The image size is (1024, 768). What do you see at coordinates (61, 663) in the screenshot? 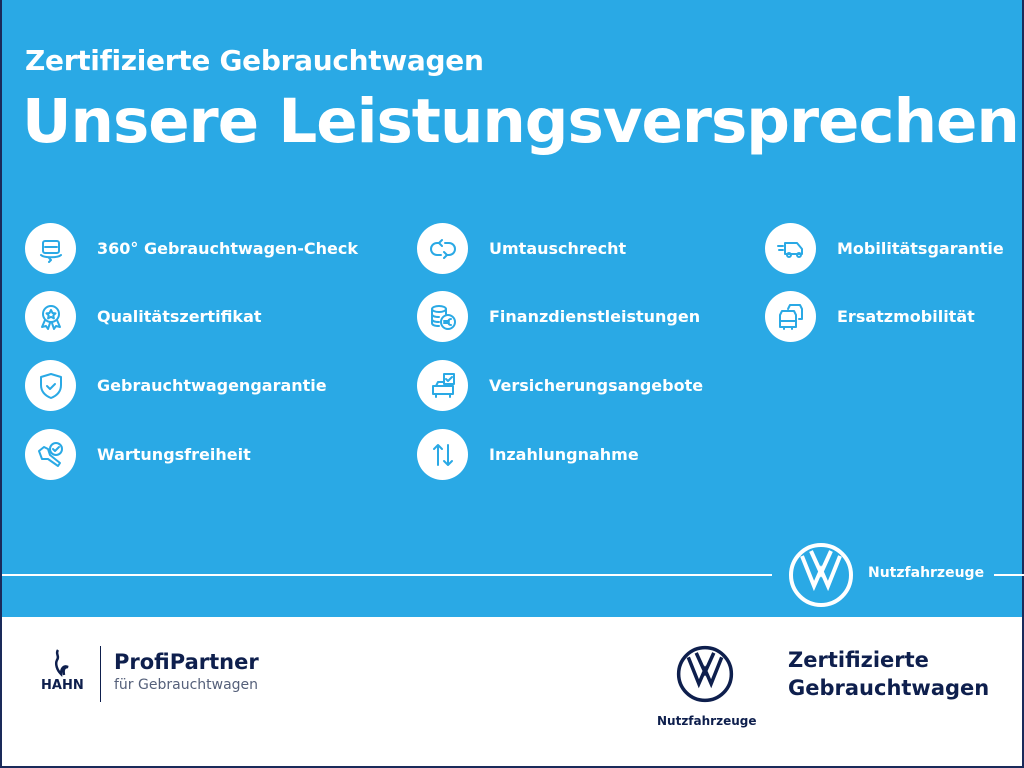
I see `hahn-logo-icon` at bounding box center [61, 663].